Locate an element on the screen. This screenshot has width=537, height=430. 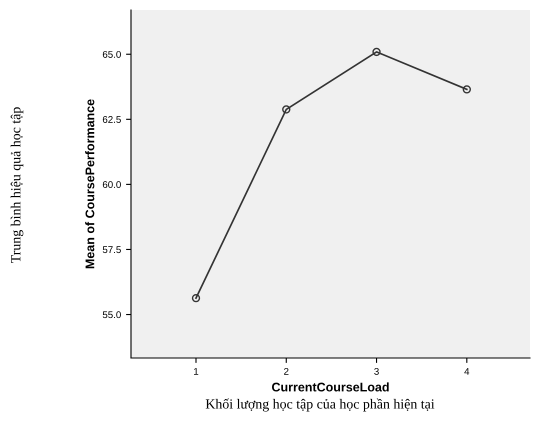
text: Trung bình hiệu quả học tập is located at coordinates (17, 185).